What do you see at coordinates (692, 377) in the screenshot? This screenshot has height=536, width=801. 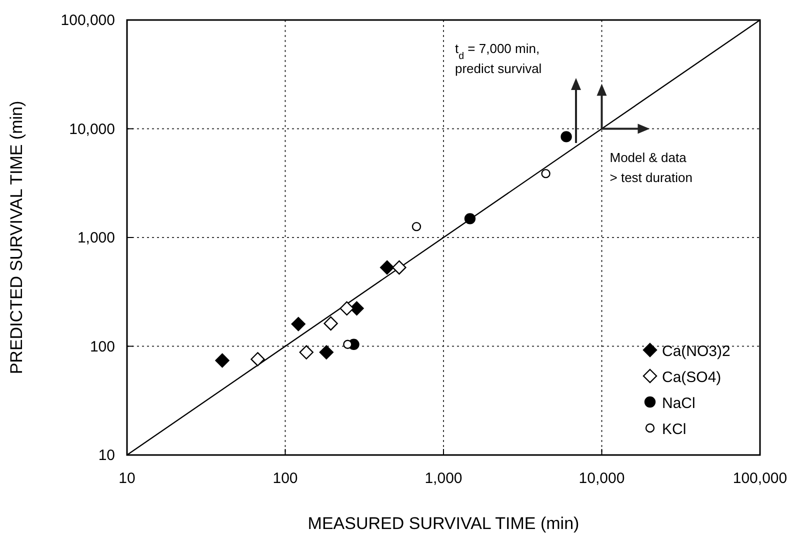 I see `legend-label: Ca(SO4)` at bounding box center [692, 377].